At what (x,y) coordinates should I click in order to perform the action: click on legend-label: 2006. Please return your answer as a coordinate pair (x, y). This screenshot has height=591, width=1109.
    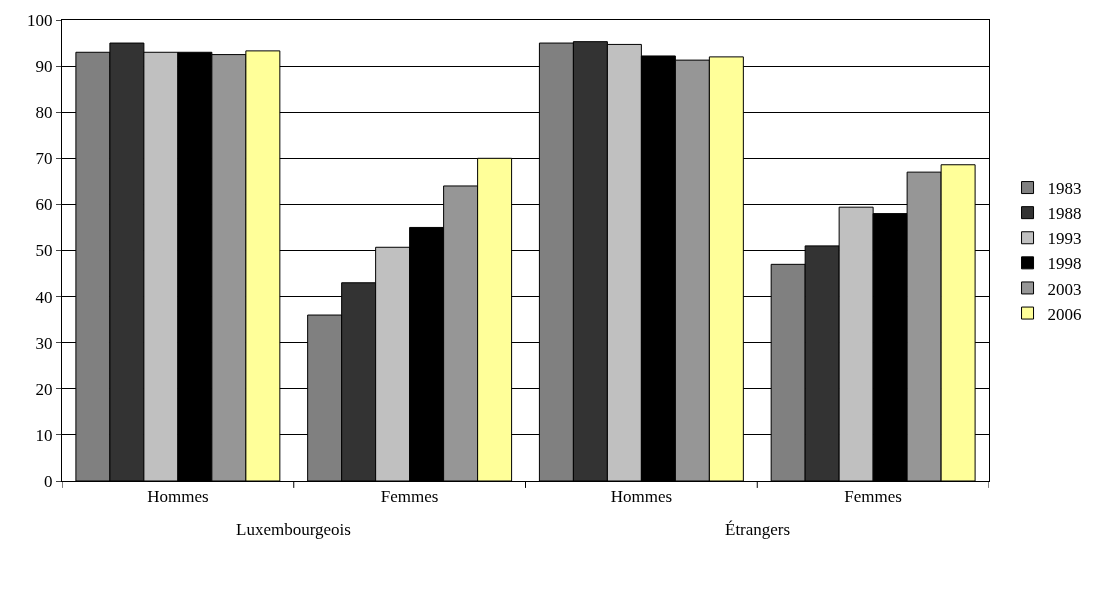
    Looking at the image, I should click on (1064, 314).